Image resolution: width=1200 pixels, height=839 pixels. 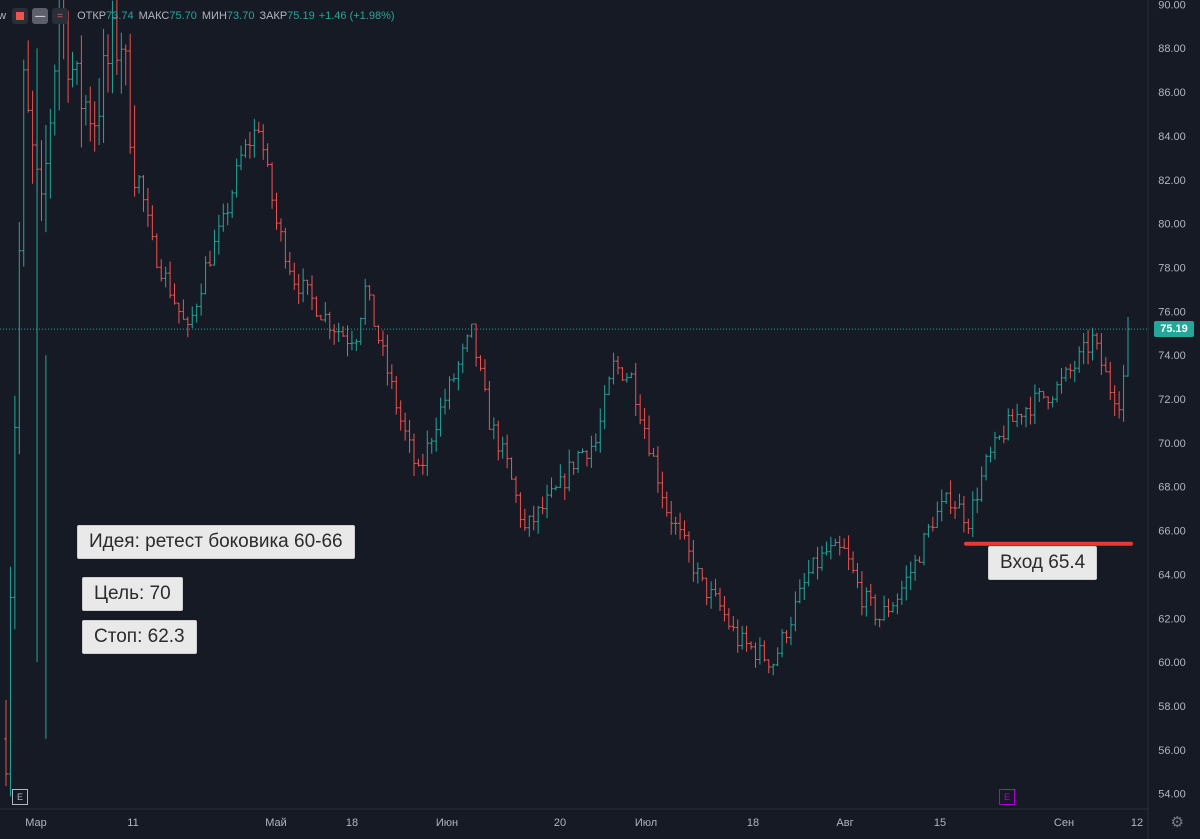 I want to click on x-tick-label: Сен, so click(x=1064, y=823).